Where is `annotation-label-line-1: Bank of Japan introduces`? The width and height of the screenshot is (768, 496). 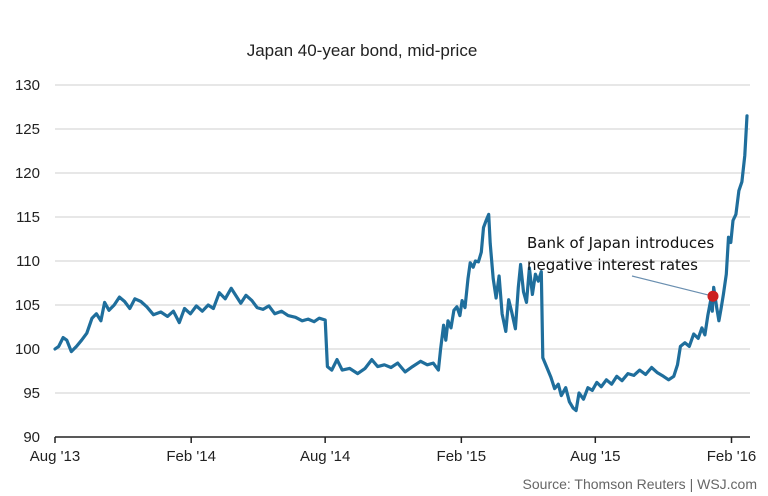 annotation-label-line-1: Bank of Japan introduces is located at coordinates (620, 243).